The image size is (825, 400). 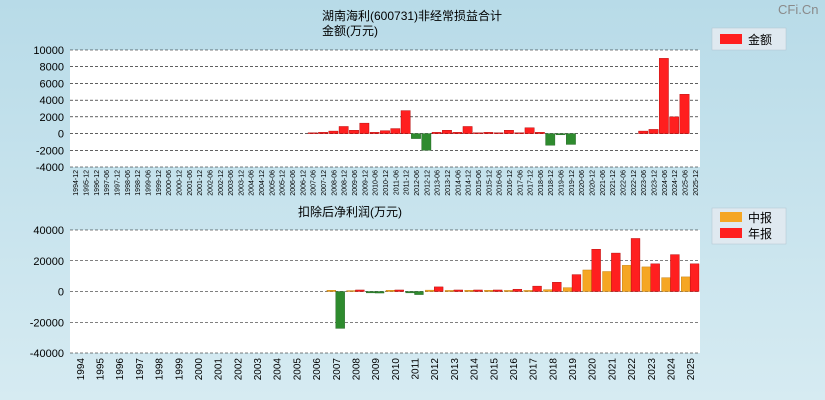 What do you see at coordinates (47, 323) in the screenshot?
I see `chart2-ytick-label: -20000` at bounding box center [47, 323].